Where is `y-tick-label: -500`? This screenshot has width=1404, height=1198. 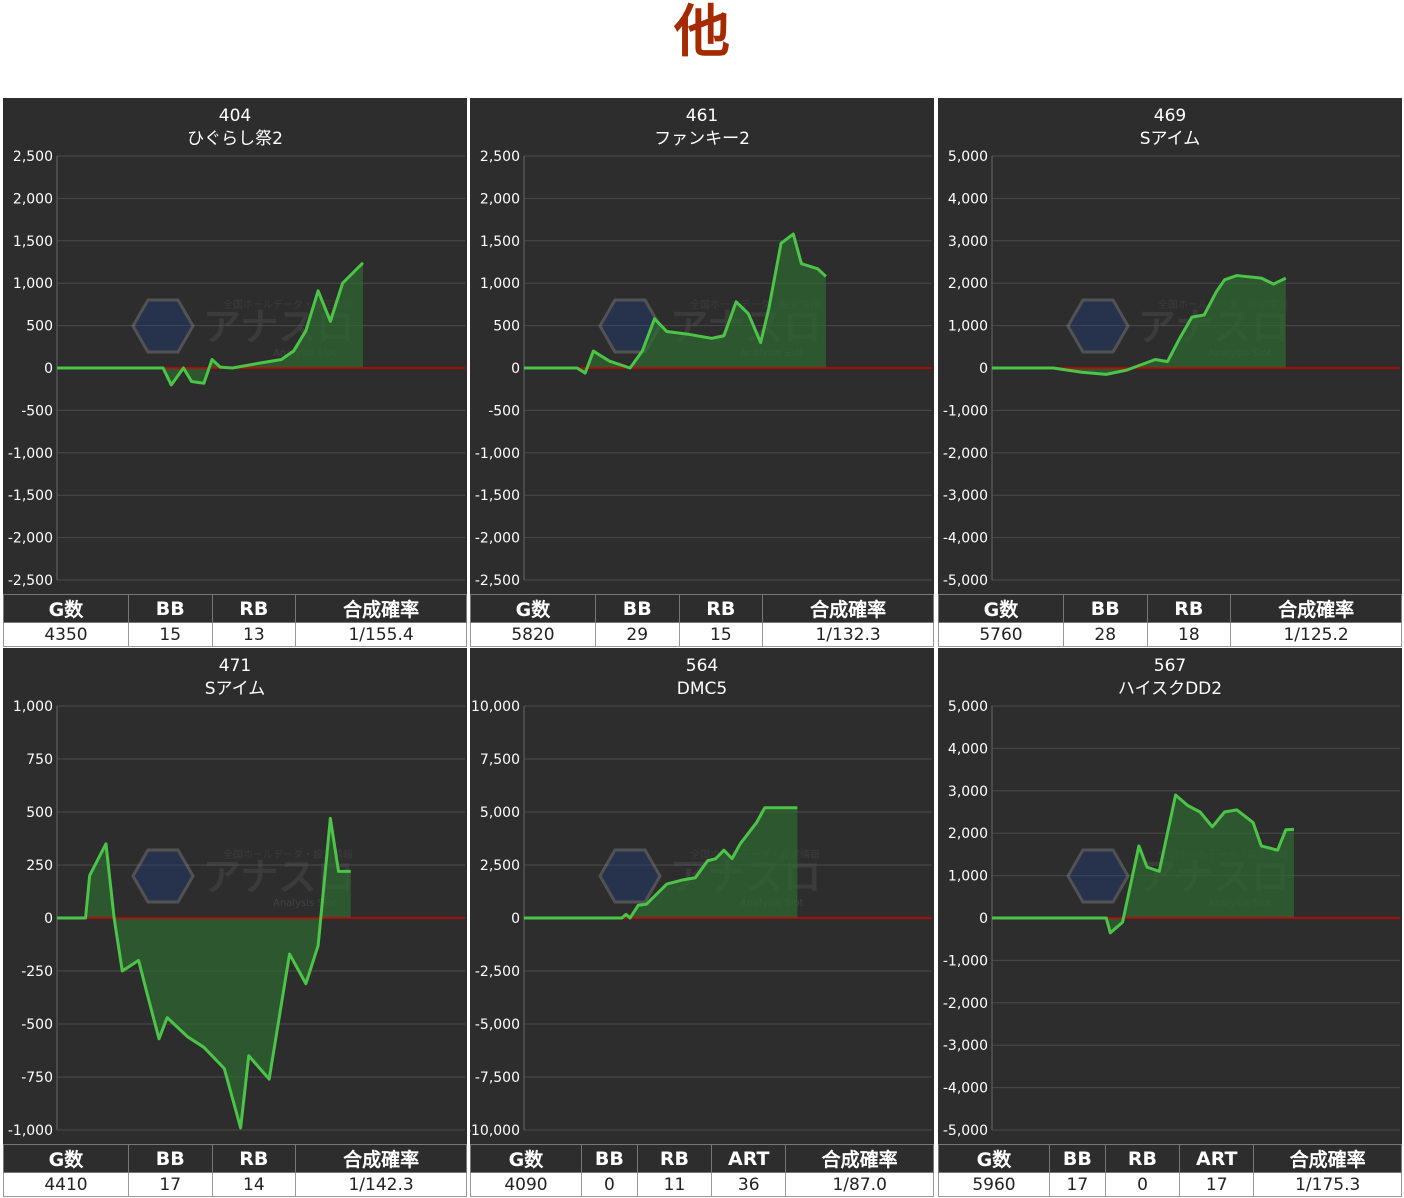
y-tick-label: -500 is located at coordinates (37, 411).